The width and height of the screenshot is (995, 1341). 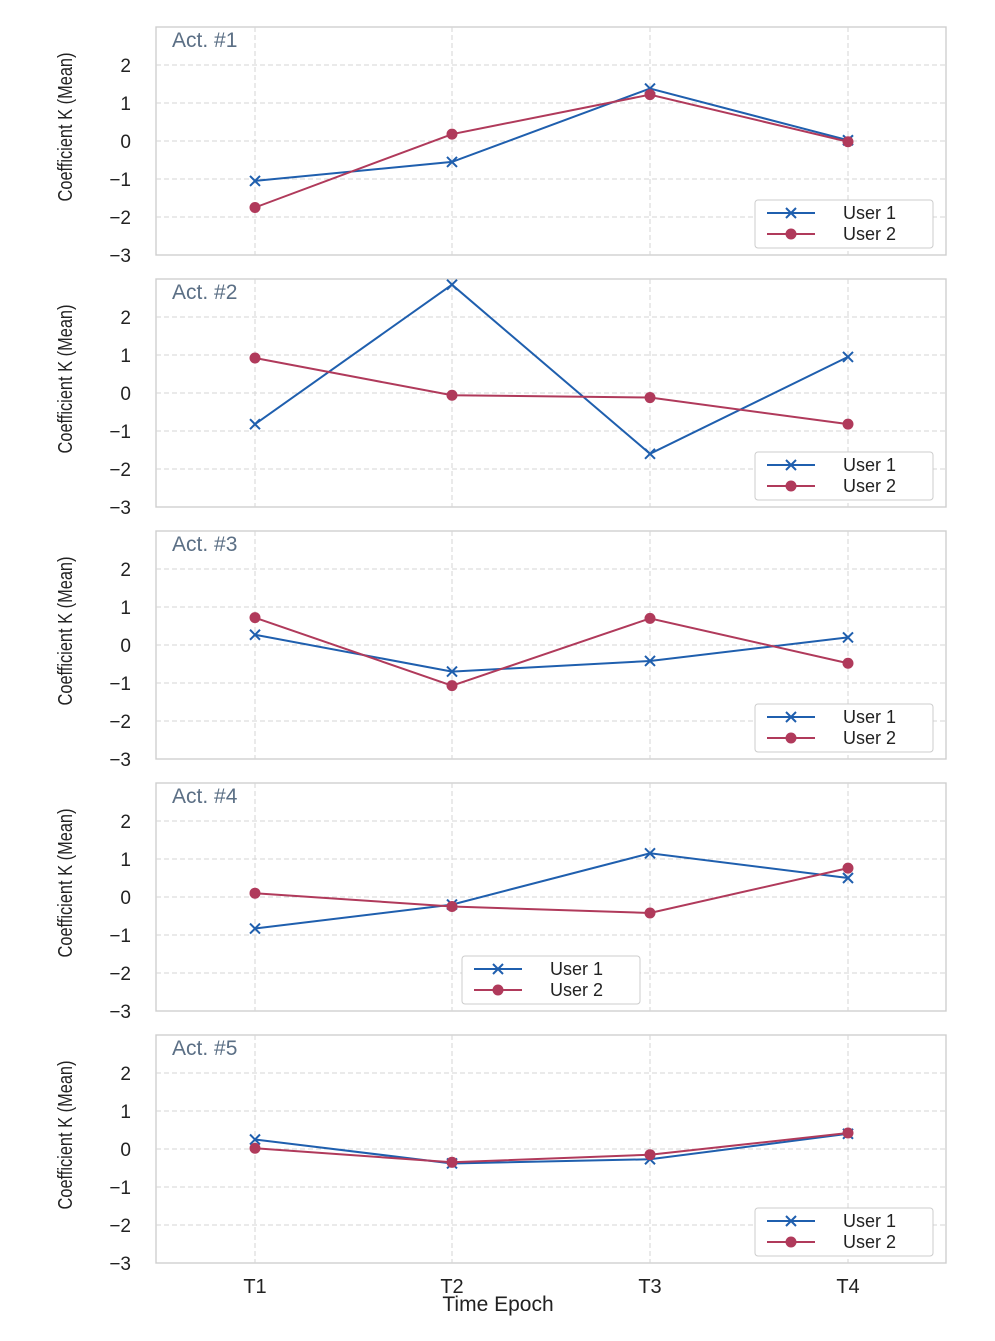 I want to click on x-tick-label: T1, so click(x=254, y=1287).